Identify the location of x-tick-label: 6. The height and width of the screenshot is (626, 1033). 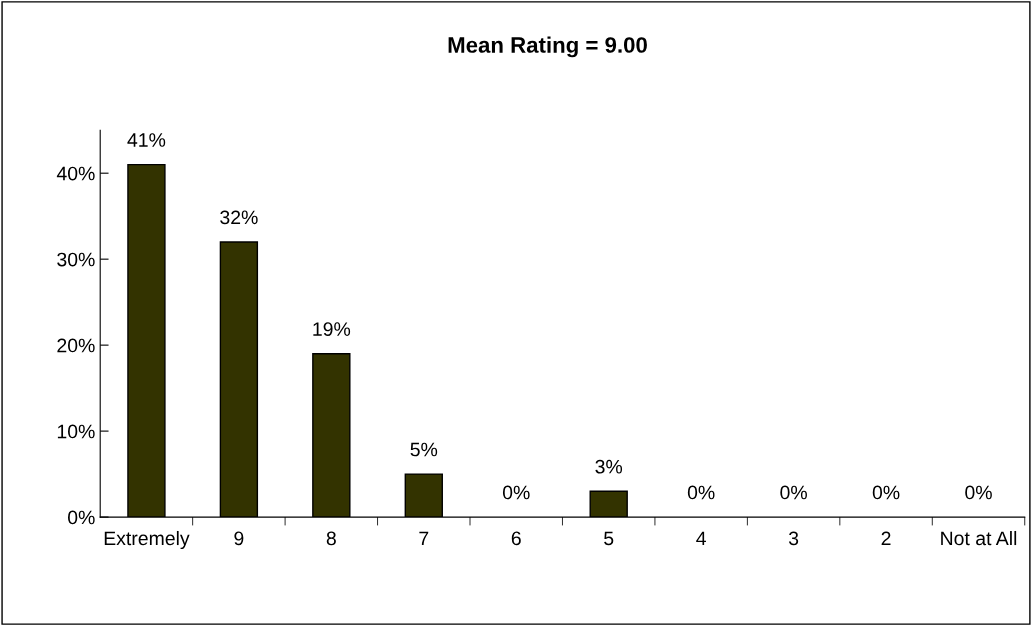
(516, 538).